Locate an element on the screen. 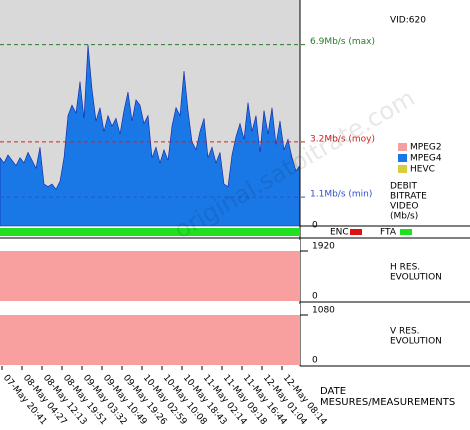 The height and width of the screenshot is (430, 470). y-axis-label: DEBIT is located at coordinates (403, 187).